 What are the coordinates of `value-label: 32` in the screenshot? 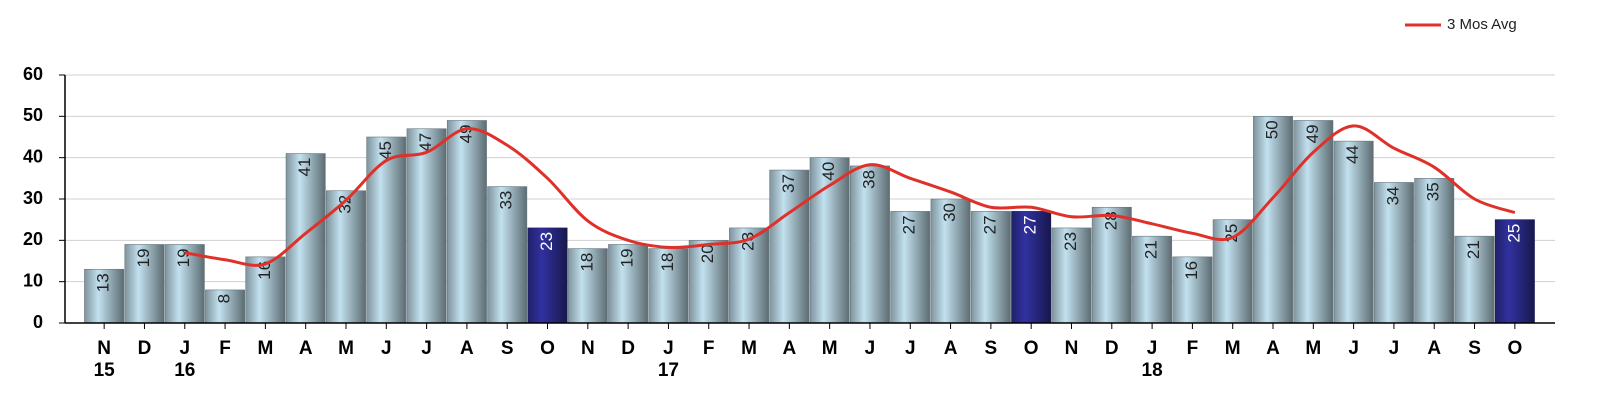 It's located at (344, 204).